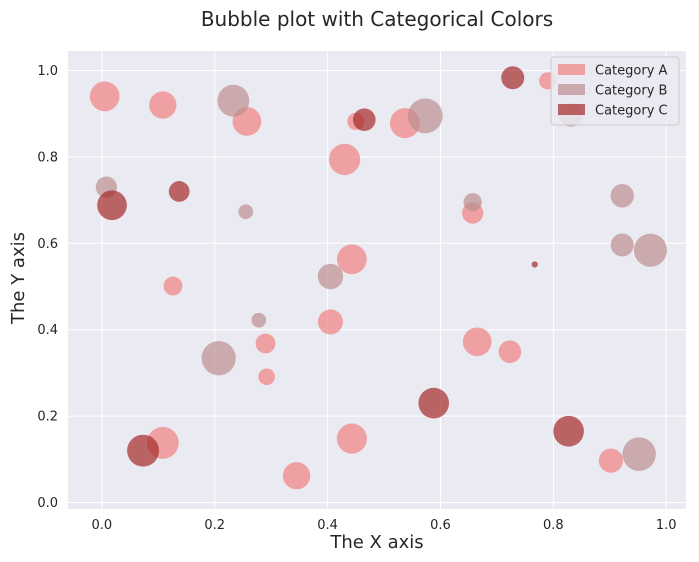  I want to click on x-tick-label: 0.2, so click(214, 525).